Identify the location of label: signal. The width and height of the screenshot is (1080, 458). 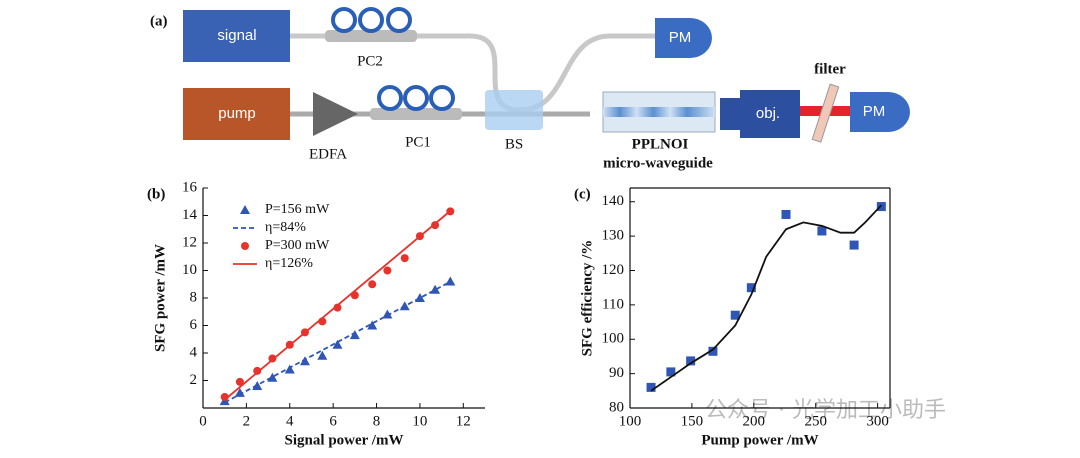
(236, 35).